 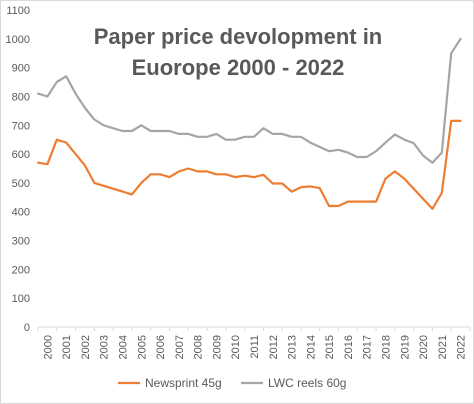 I want to click on x-tick-label: 2008, so click(x=199, y=347).